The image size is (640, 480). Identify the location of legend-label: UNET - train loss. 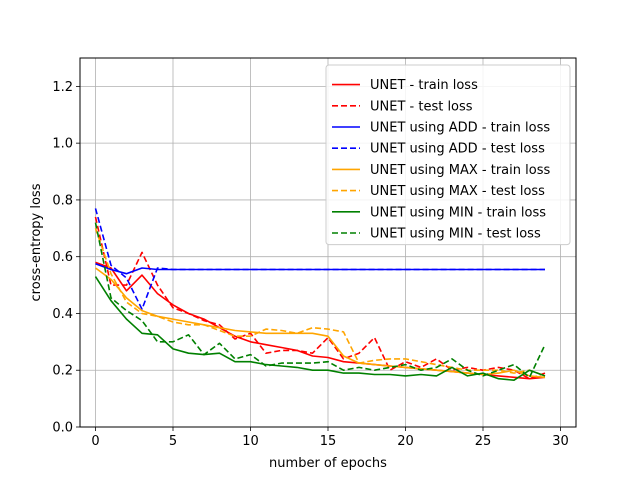
(424, 85).